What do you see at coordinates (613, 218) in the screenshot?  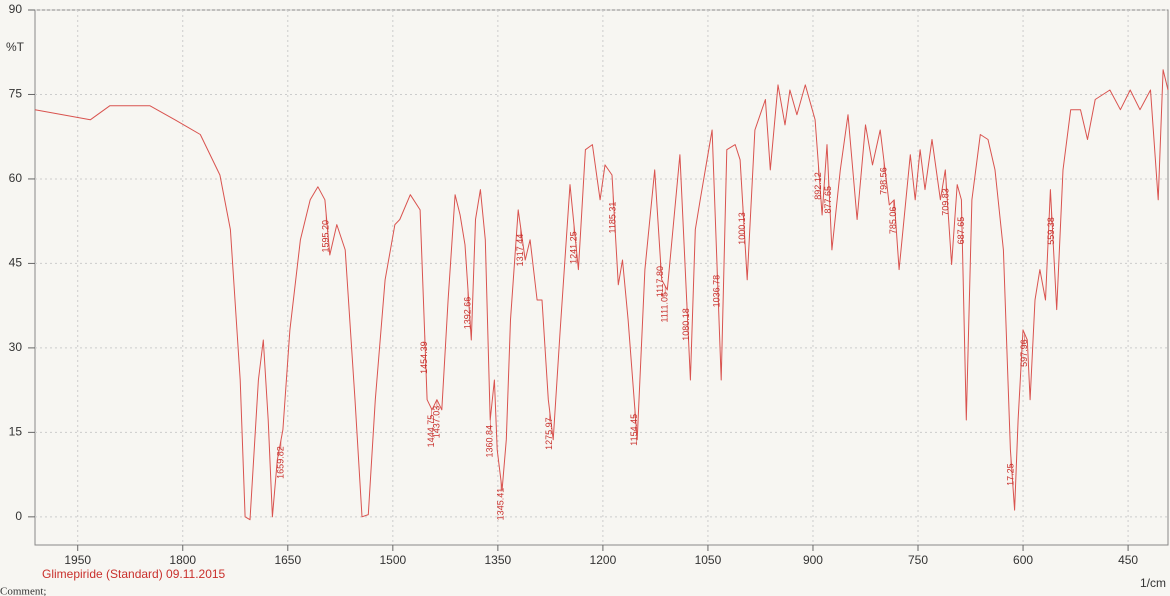 I see `peak-label: 1185.31` at bounding box center [613, 218].